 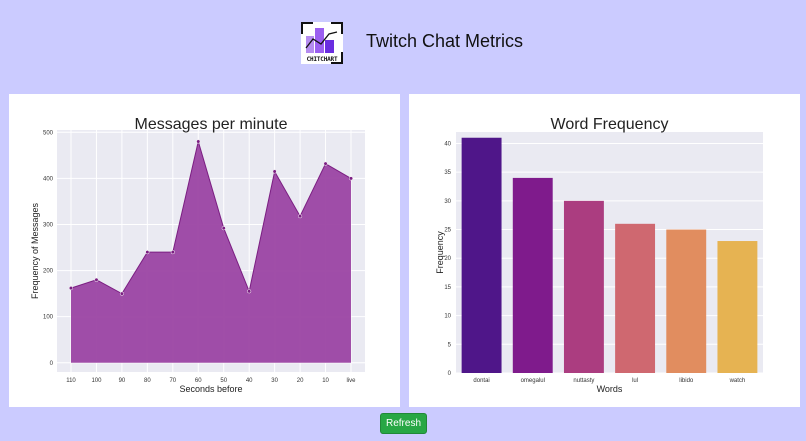 I want to click on y-axis-label: Frequency of Messages, so click(x=35, y=250).